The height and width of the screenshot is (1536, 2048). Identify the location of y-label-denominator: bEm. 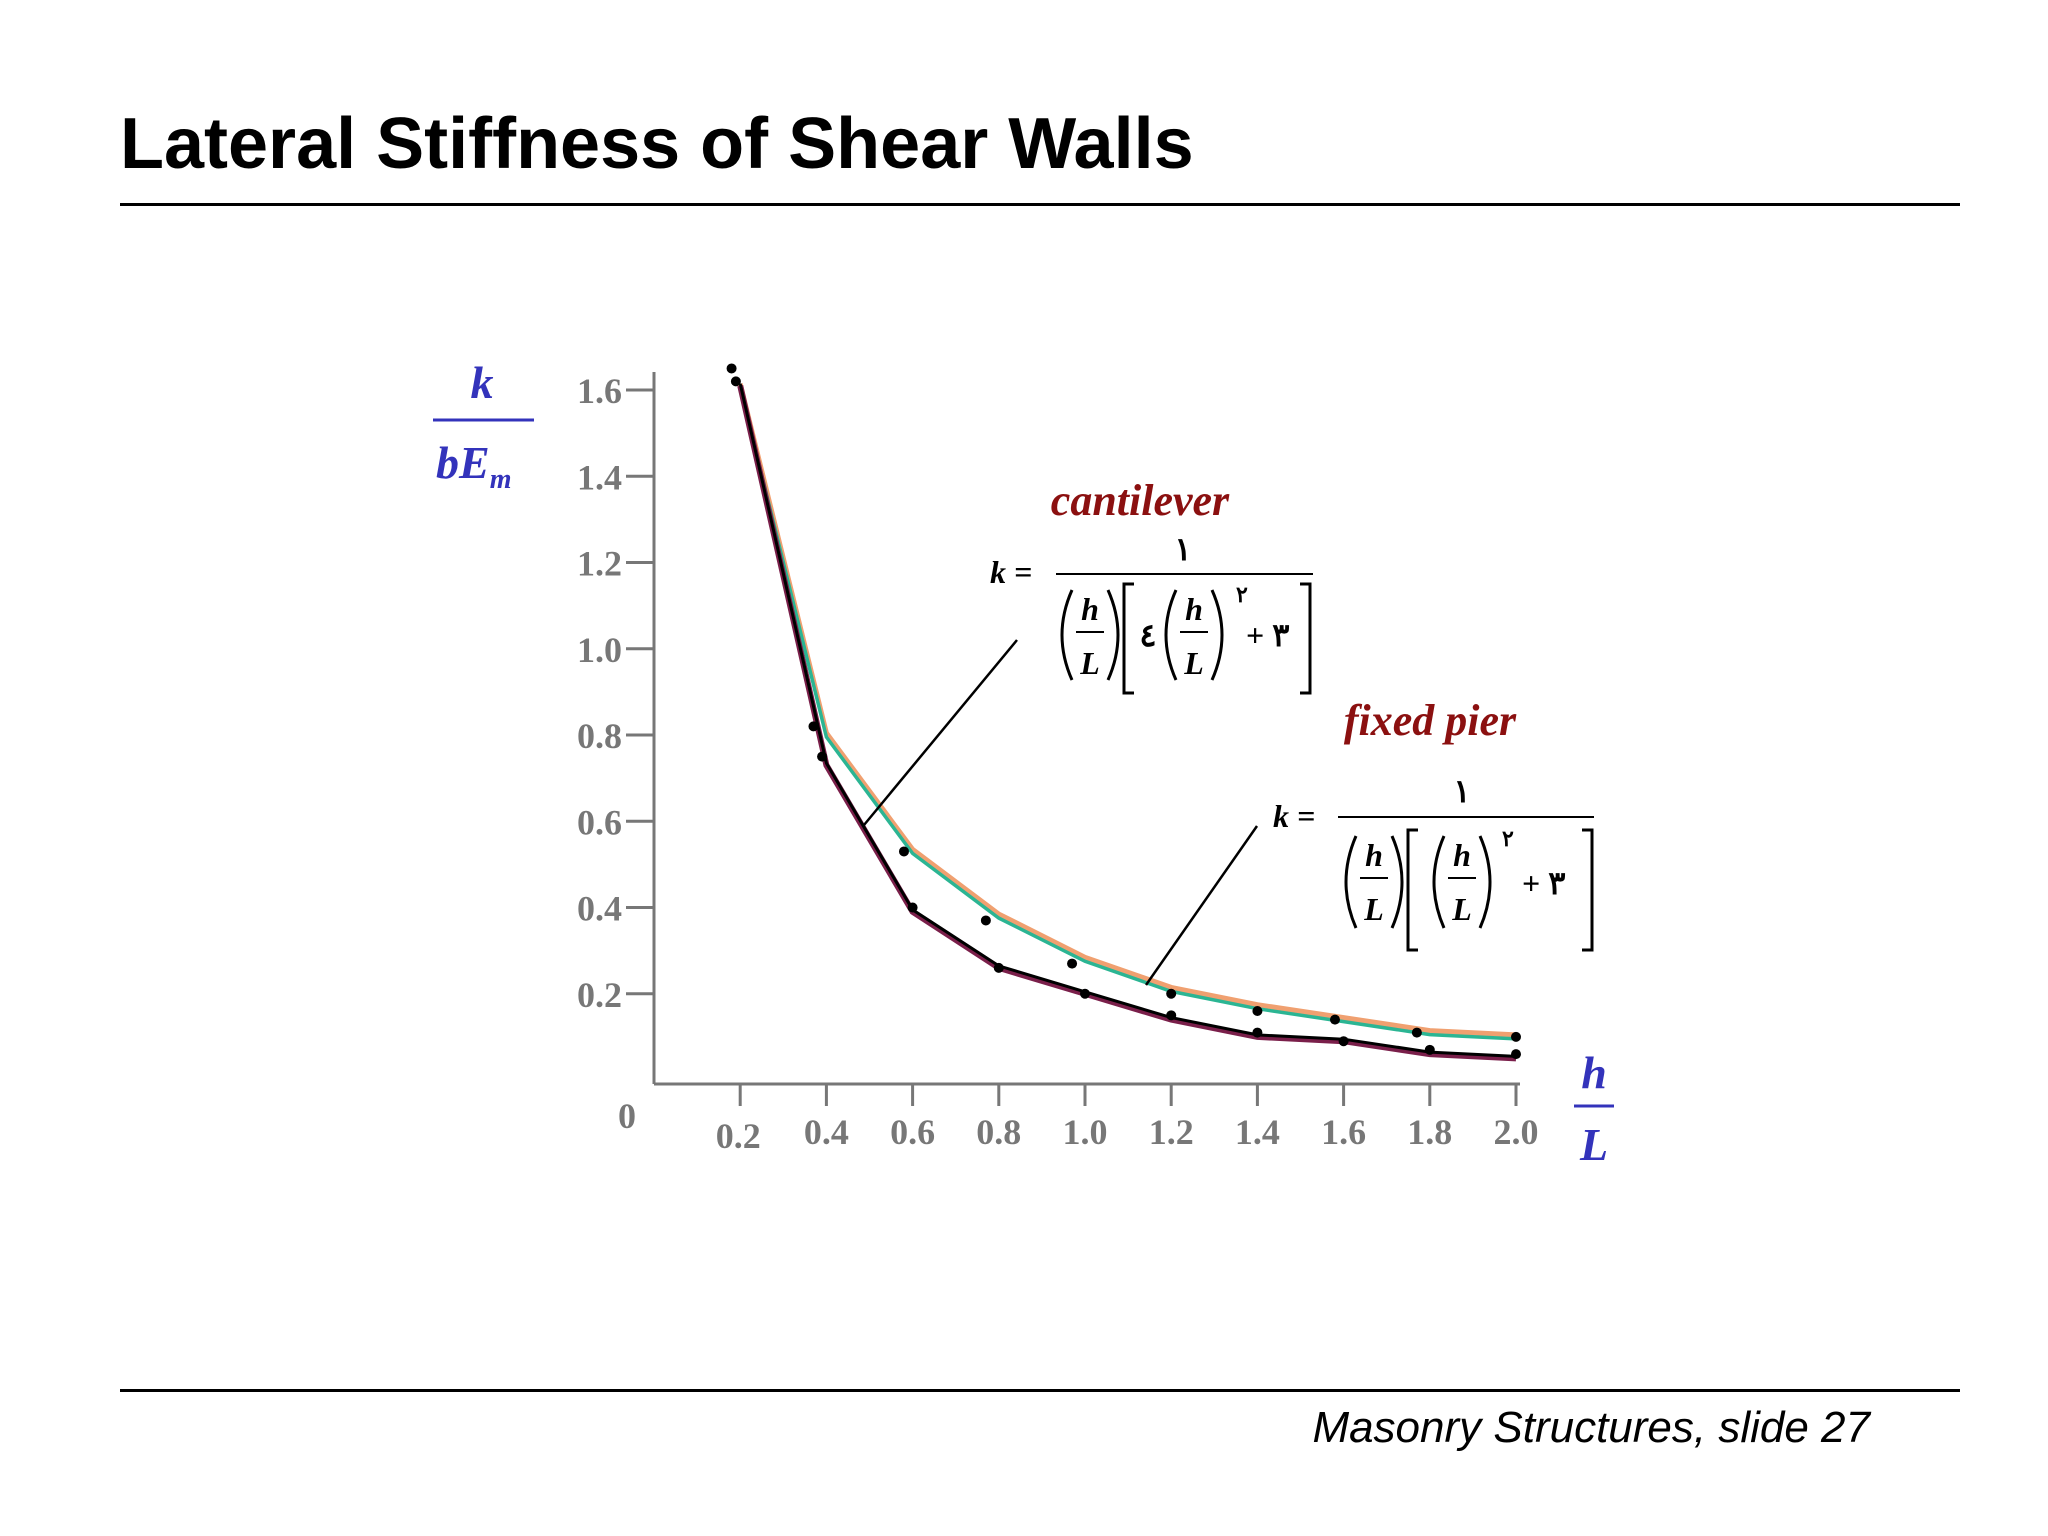
(473, 466).